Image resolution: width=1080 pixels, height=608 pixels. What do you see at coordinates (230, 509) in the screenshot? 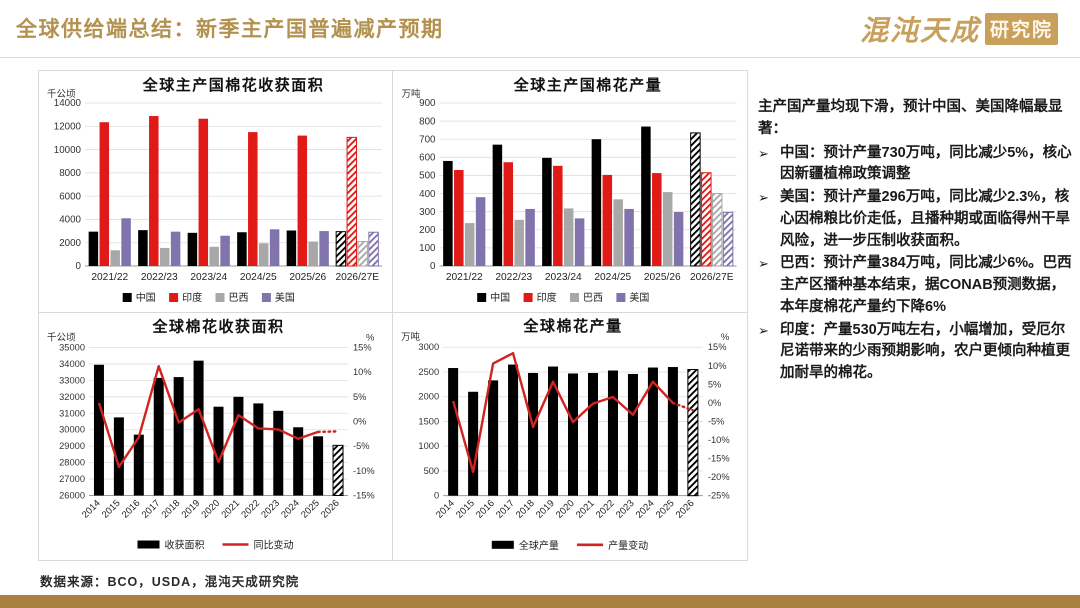
I see `svg-text: 2021` at bounding box center [230, 509].